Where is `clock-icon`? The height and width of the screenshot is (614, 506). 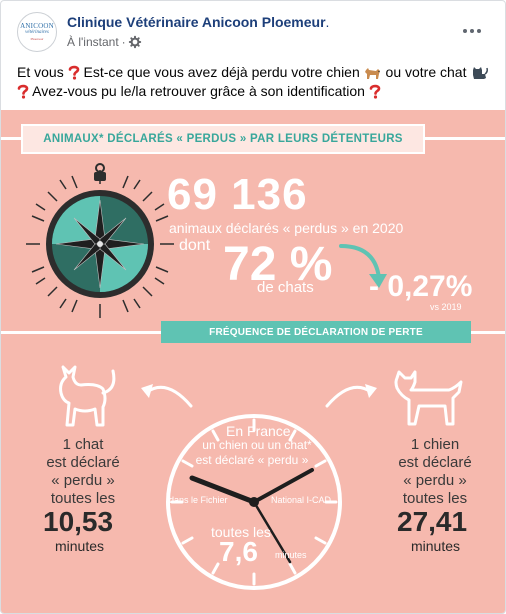
clock-icon is located at coordinates (254, 502).